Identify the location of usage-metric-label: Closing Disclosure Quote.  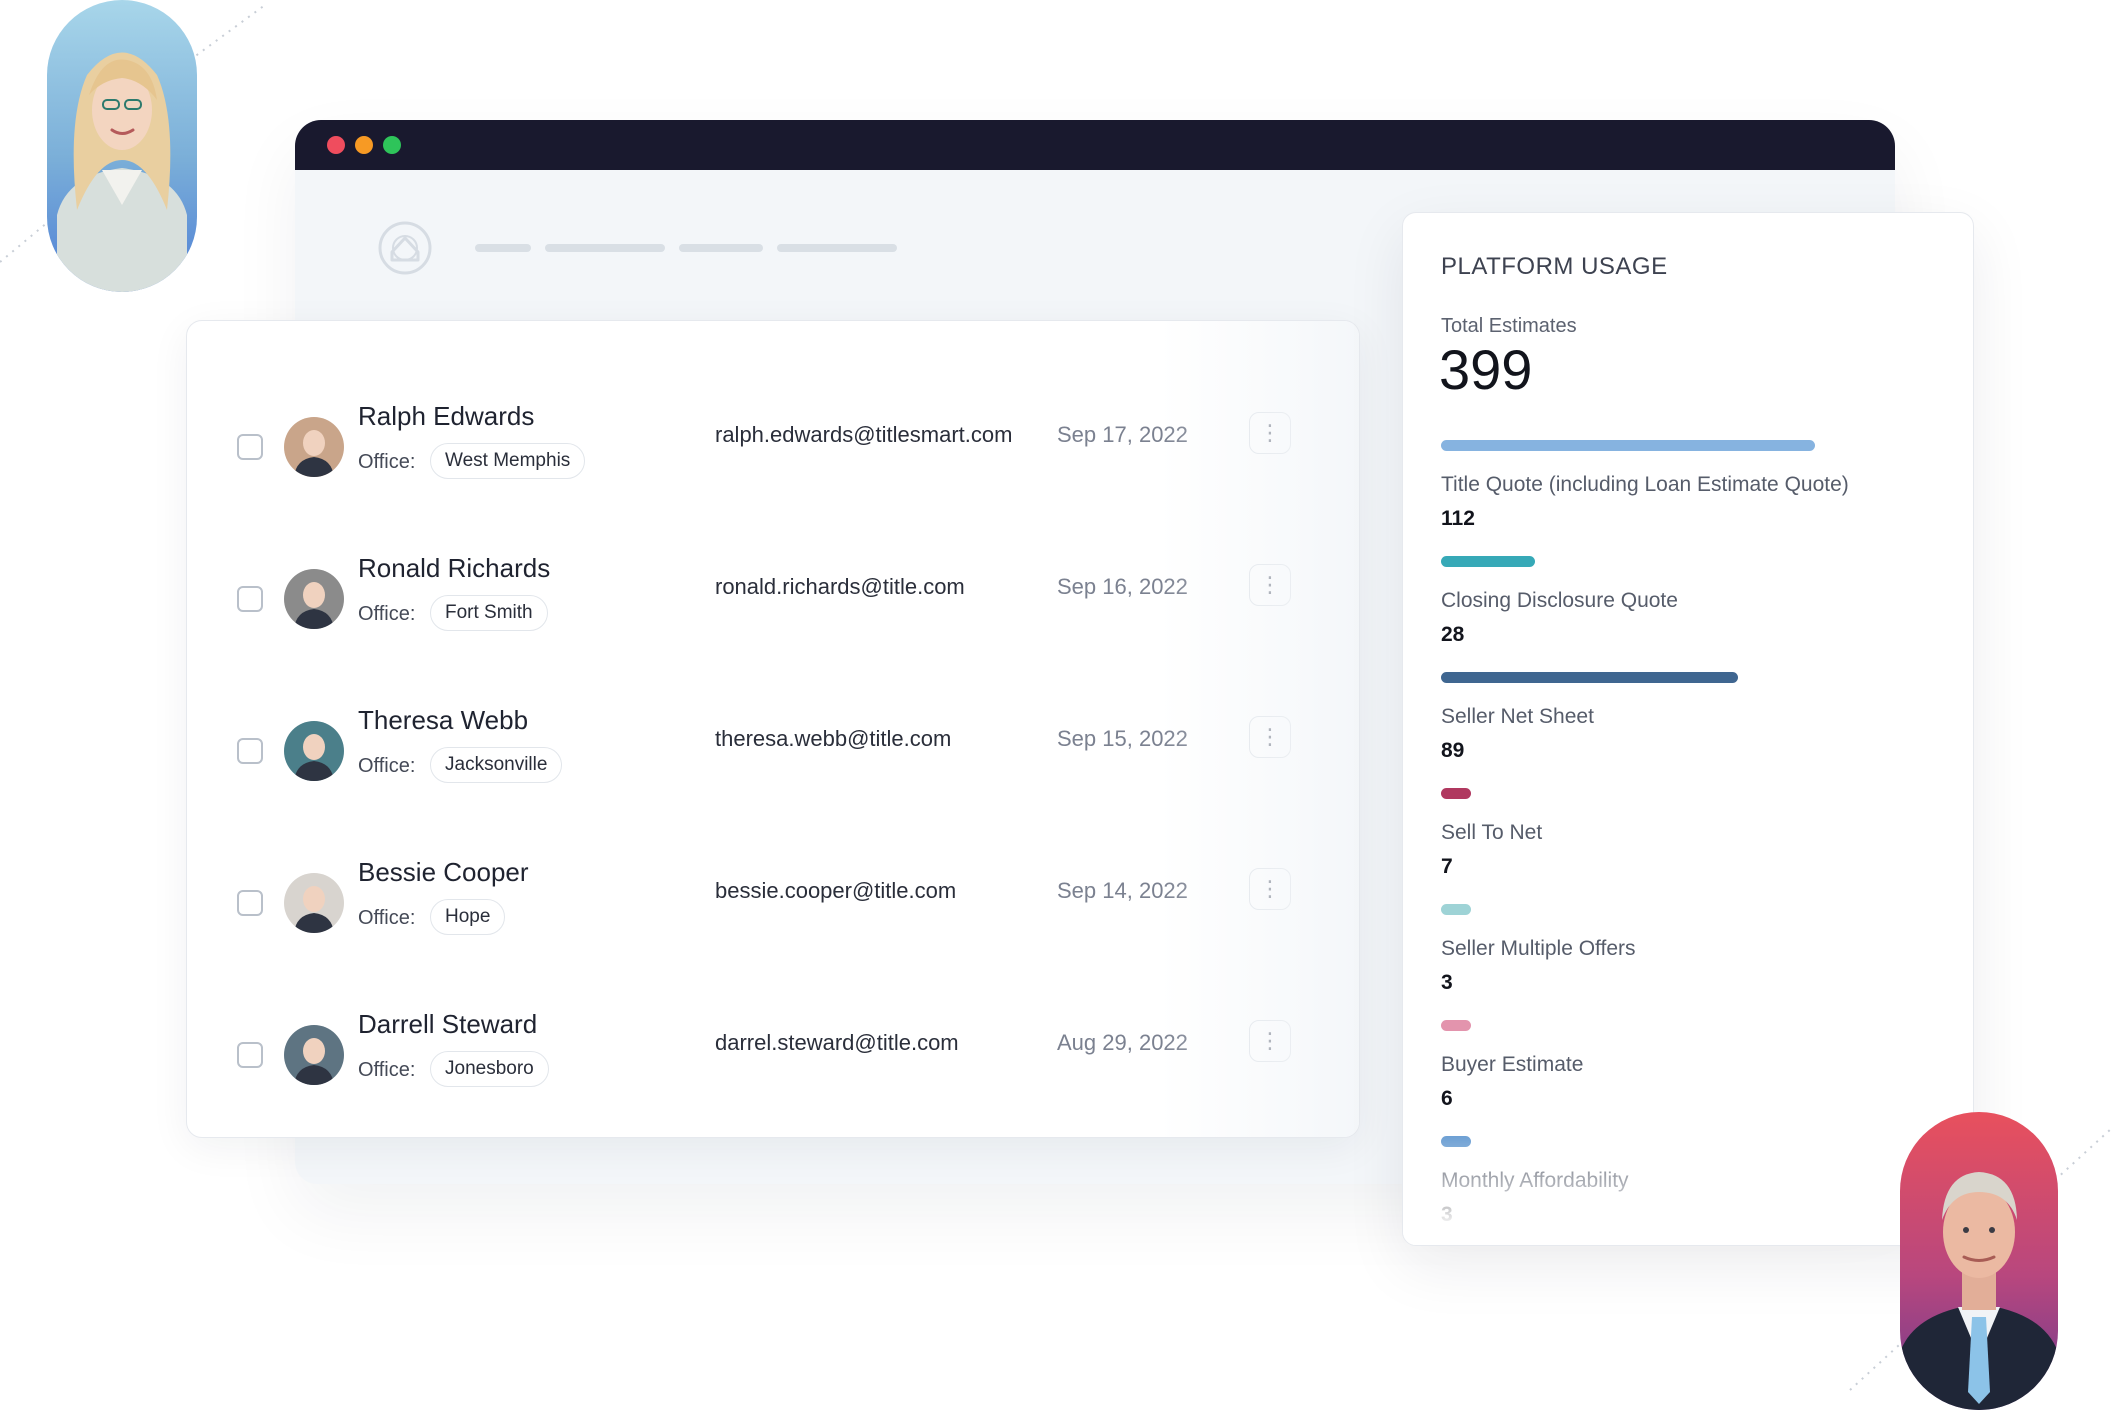
(1559, 600).